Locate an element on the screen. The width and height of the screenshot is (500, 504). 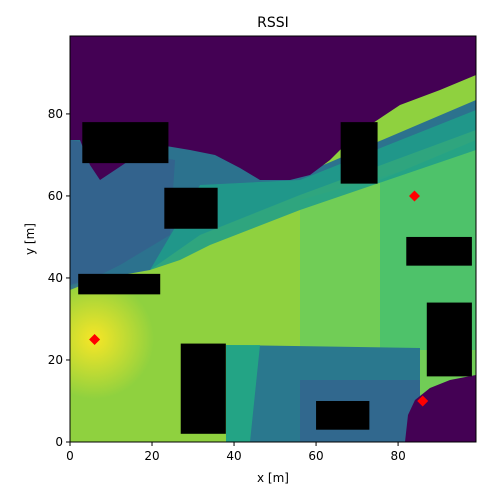
x-tick-label: 0 is located at coordinates (70, 456).